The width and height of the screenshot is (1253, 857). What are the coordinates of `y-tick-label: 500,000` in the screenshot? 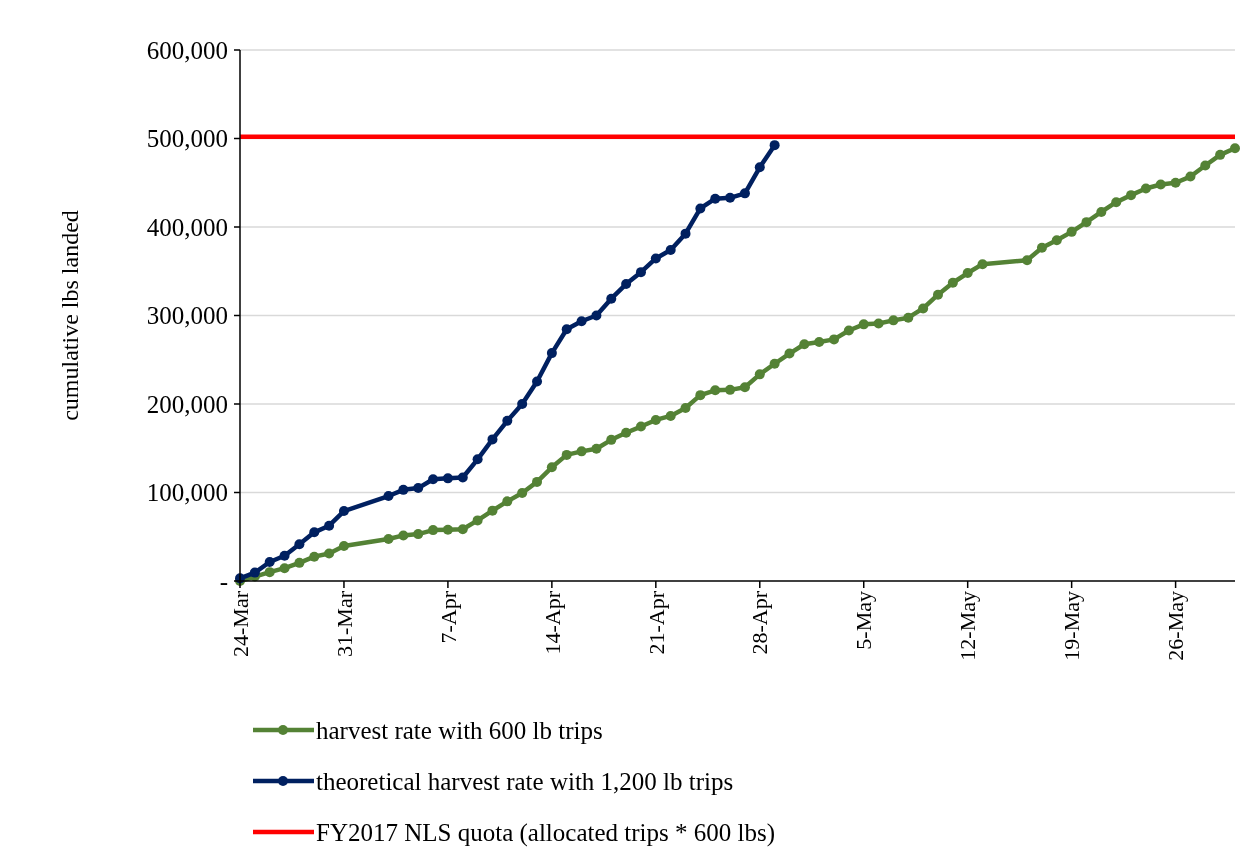 It's located at (187, 139).